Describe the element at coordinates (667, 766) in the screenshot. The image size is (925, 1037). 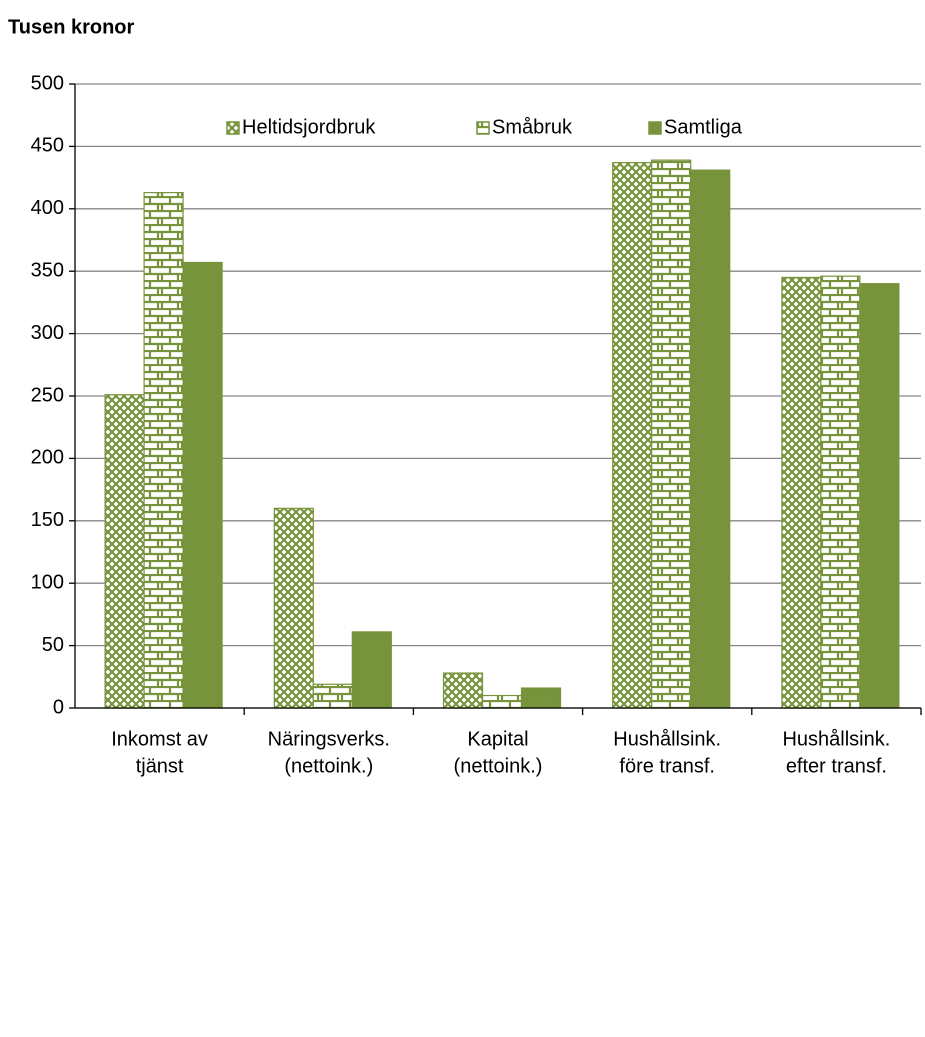
I see `x-tick-label: före transf.` at that location.